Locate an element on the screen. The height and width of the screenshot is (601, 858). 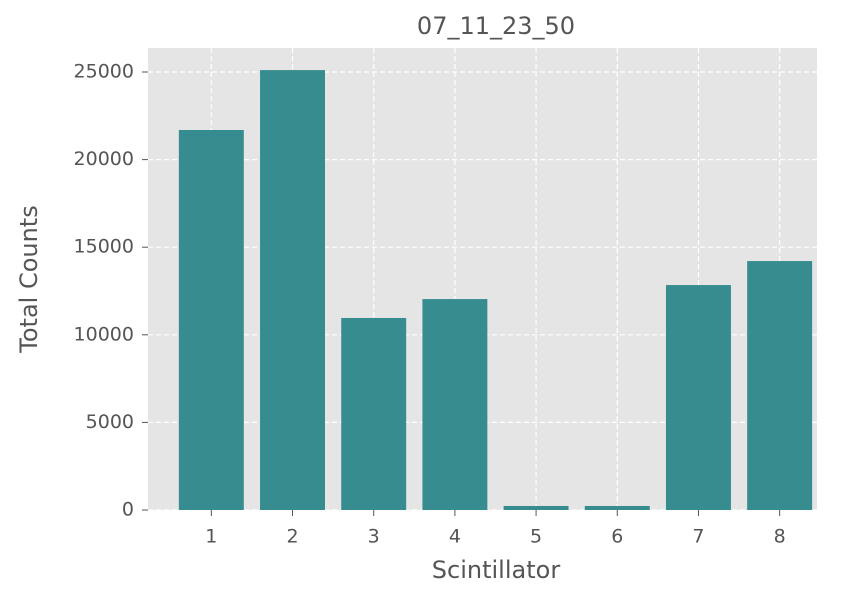
y-tick-label: 0 is located at coordinates (128, 510).